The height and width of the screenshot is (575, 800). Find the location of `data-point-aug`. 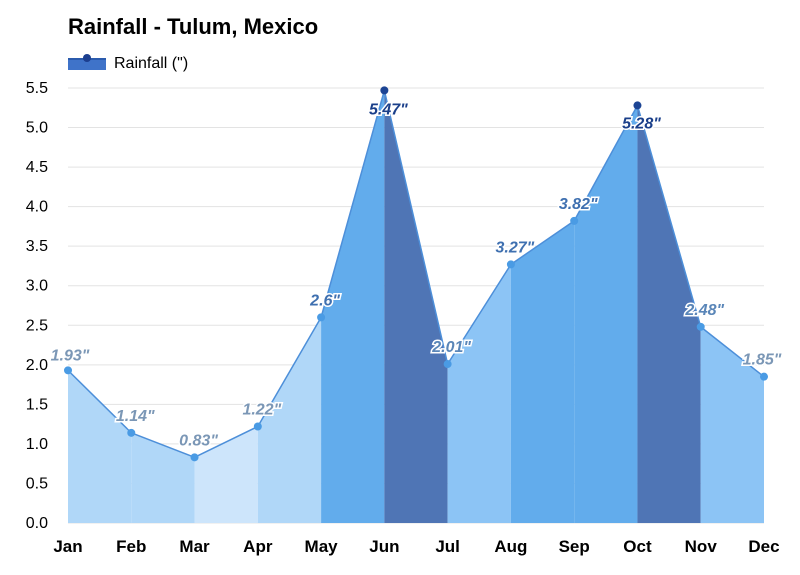

data-point-aug is located at coordinates (510, 264).